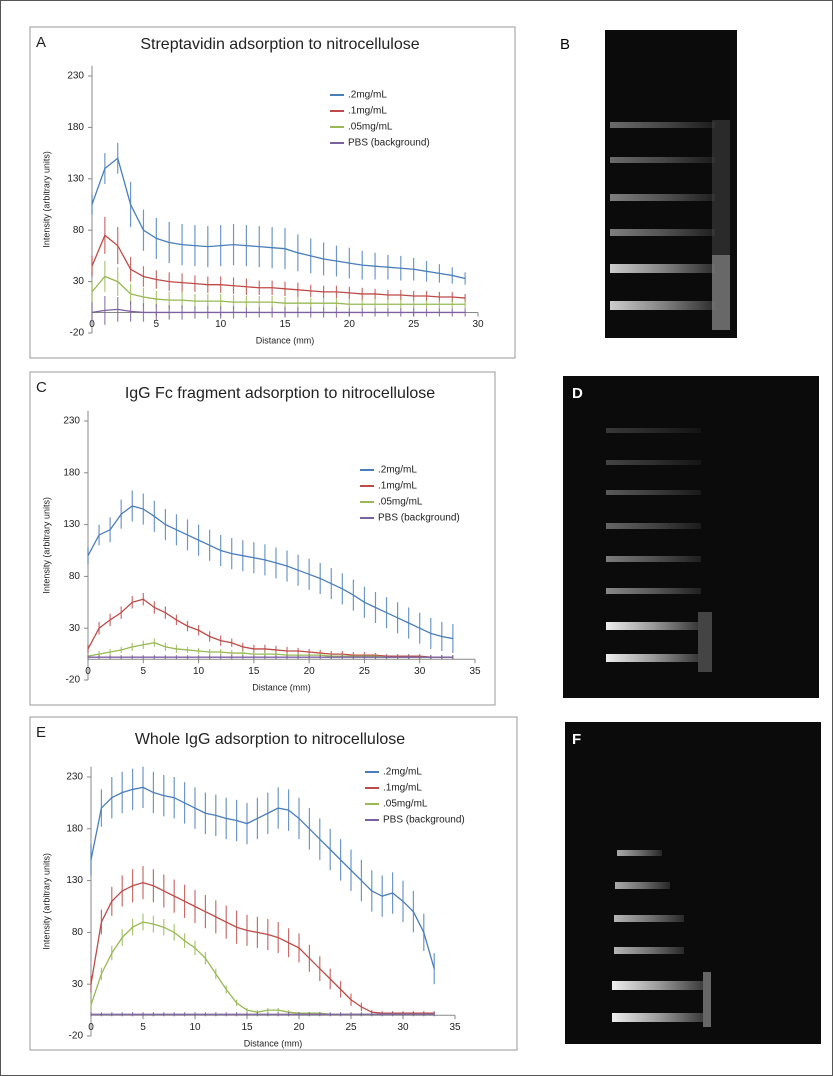  What do you see at coordinates (659, 550) in the screenshot?
I see `image-d-streaks` at bounding box center [659, 550].